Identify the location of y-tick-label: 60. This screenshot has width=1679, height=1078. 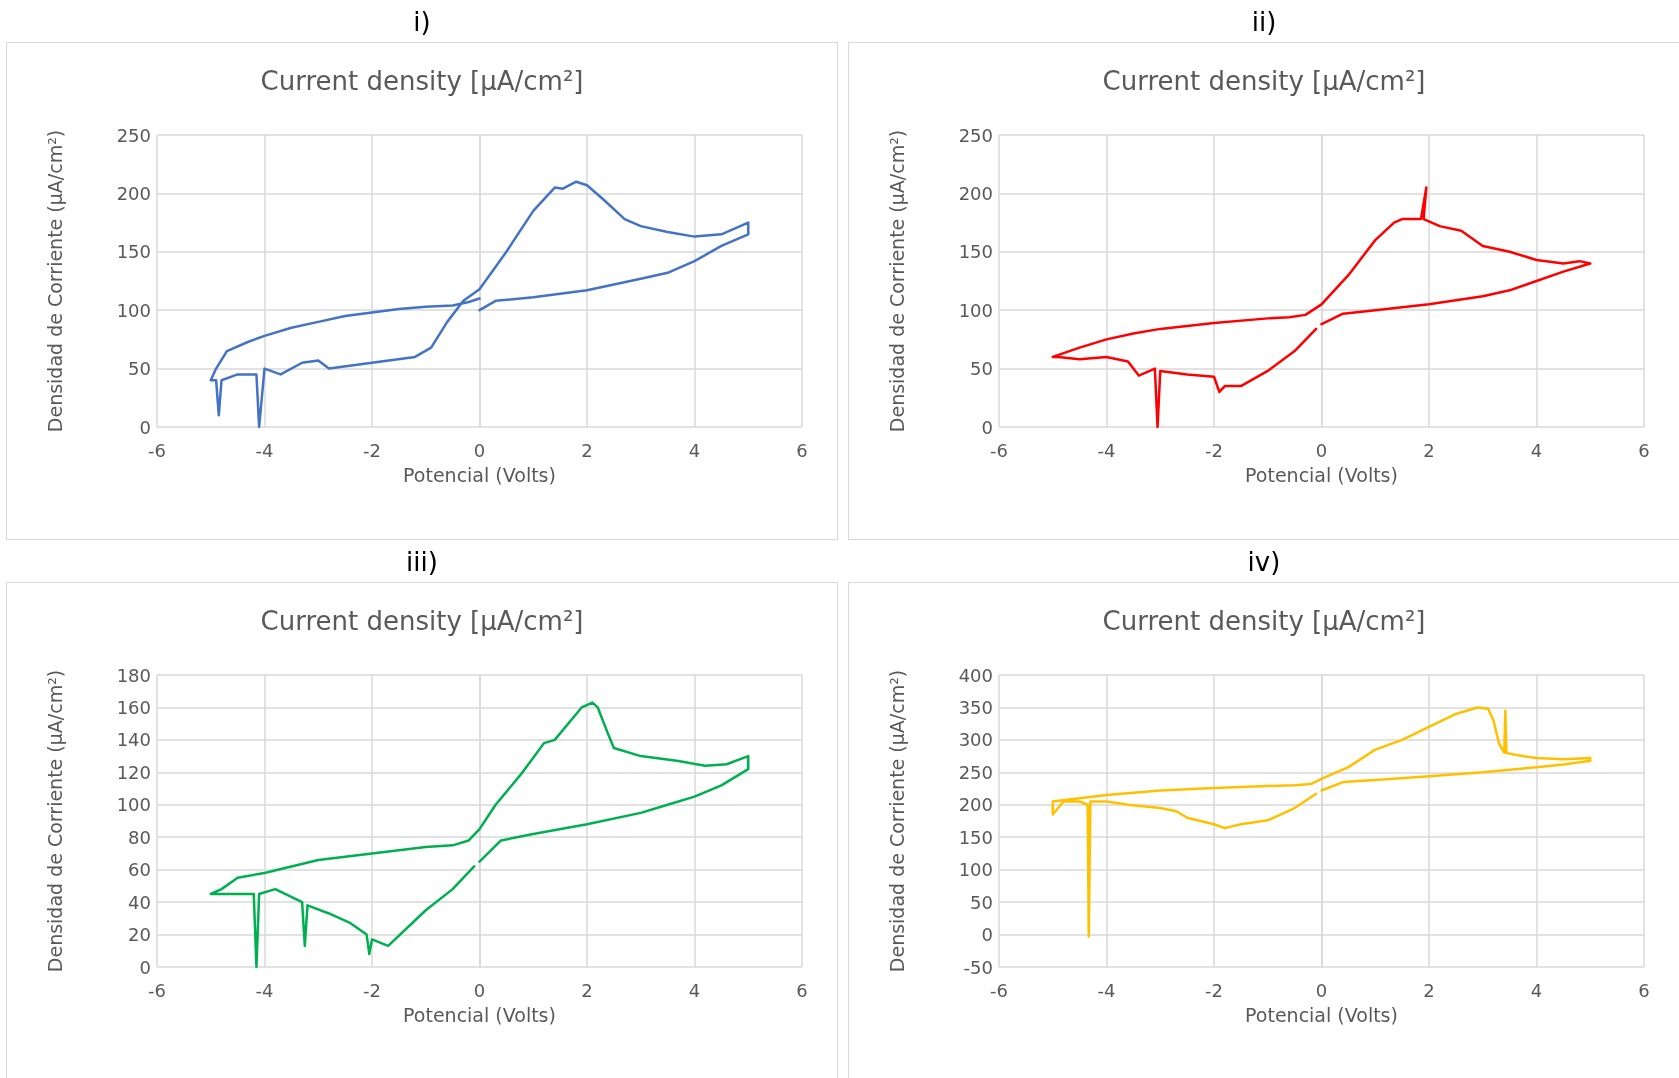
(139, 870).